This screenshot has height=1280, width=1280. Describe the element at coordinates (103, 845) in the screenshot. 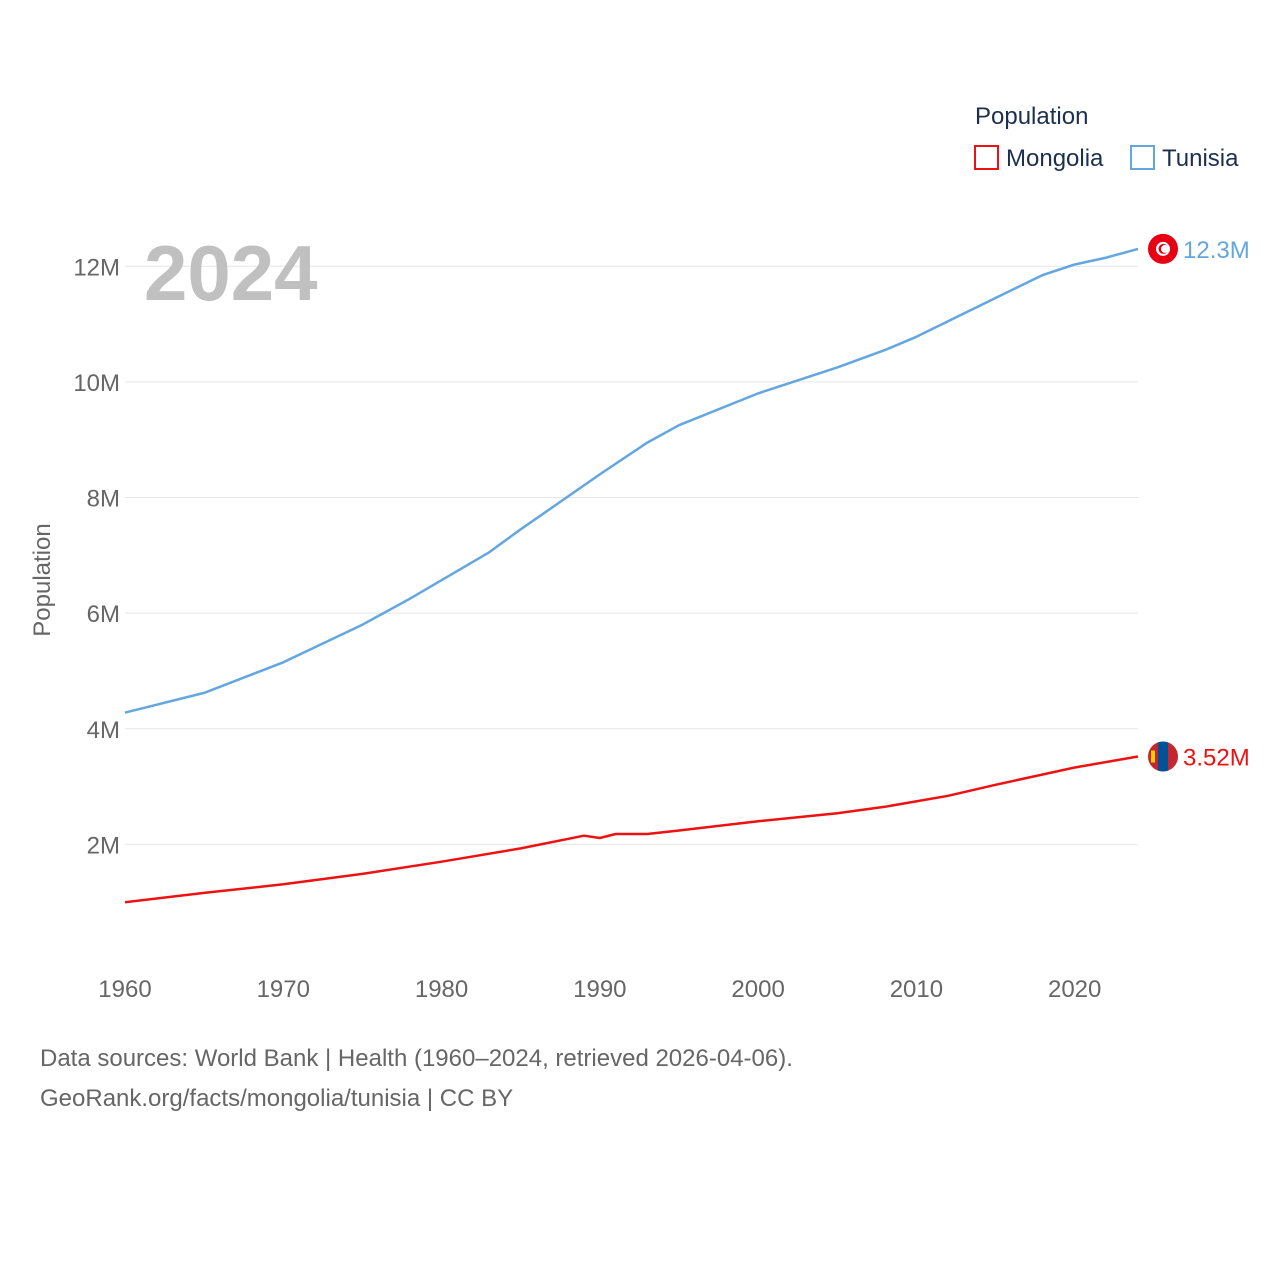

I see `y-tick-label: 2M` at that location.